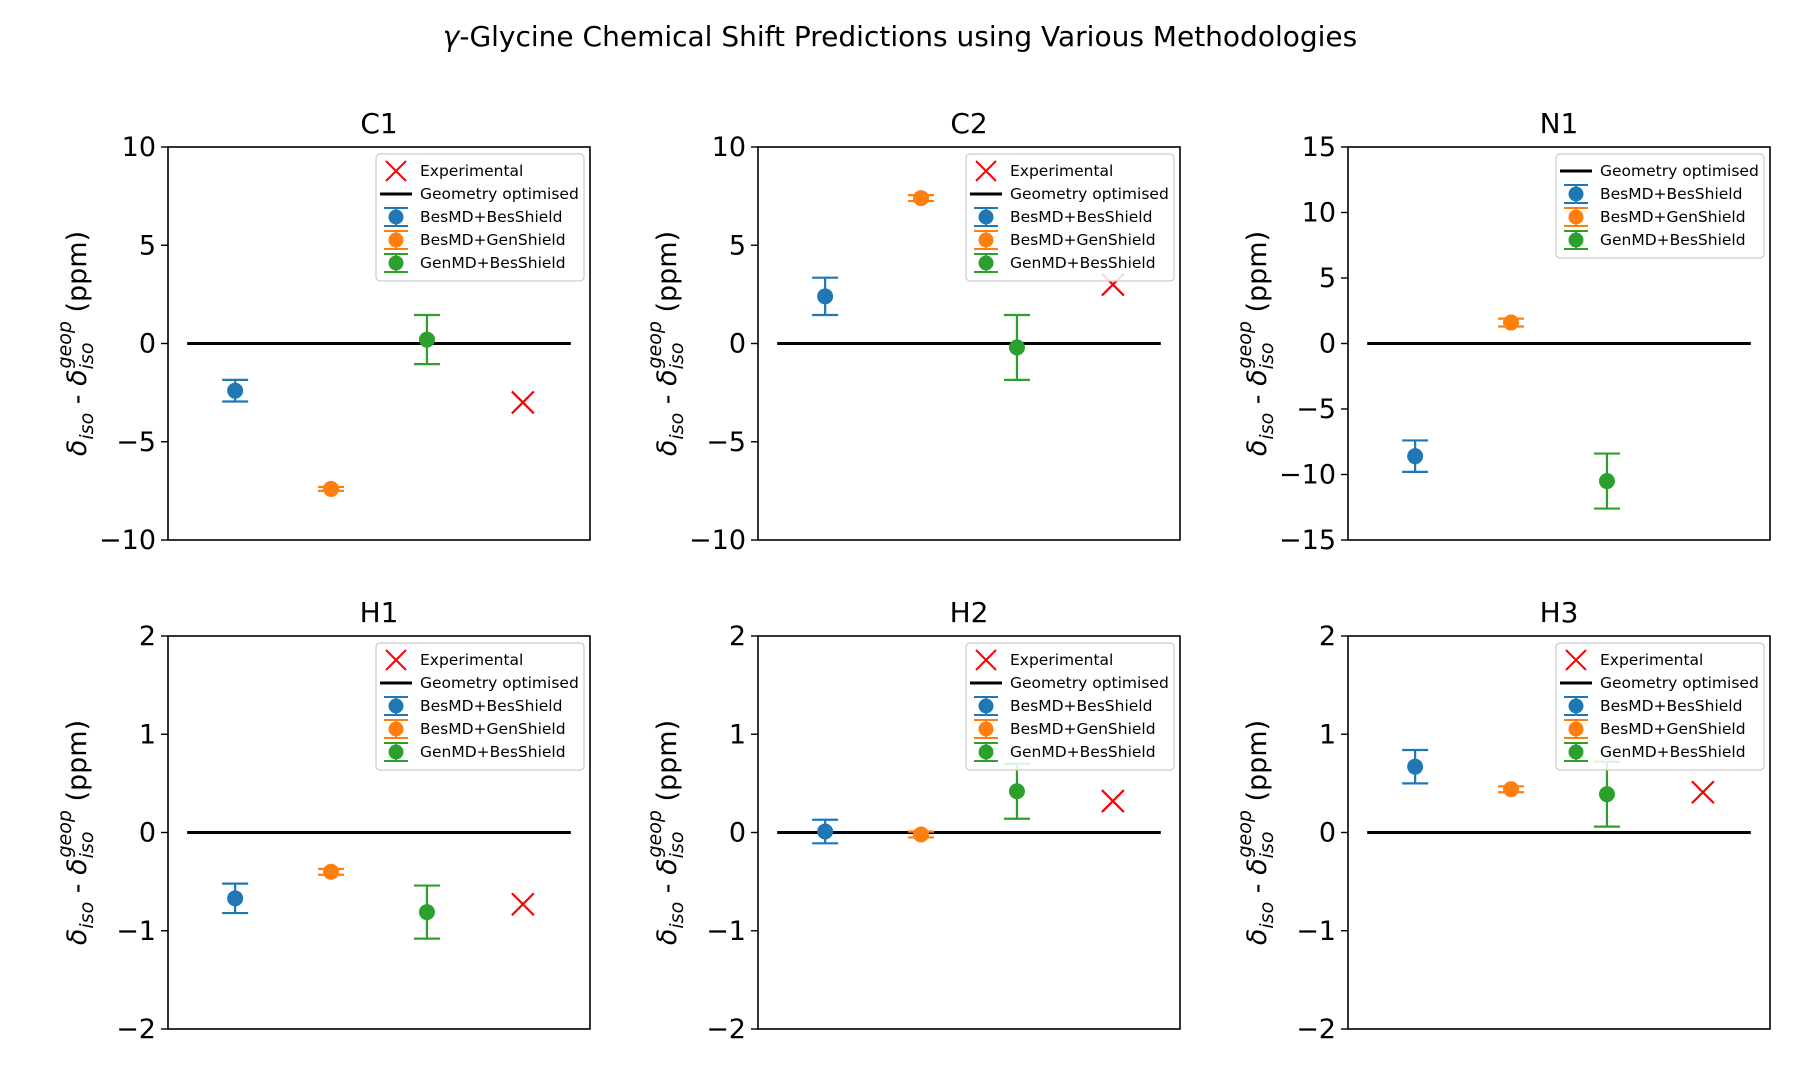 The height and width of the screenshot is (1080, 1800). What do you see at coordinates (737, 245) in the screenshot?
I see `y-tick-label: 5` at bounding box center [737, 245].